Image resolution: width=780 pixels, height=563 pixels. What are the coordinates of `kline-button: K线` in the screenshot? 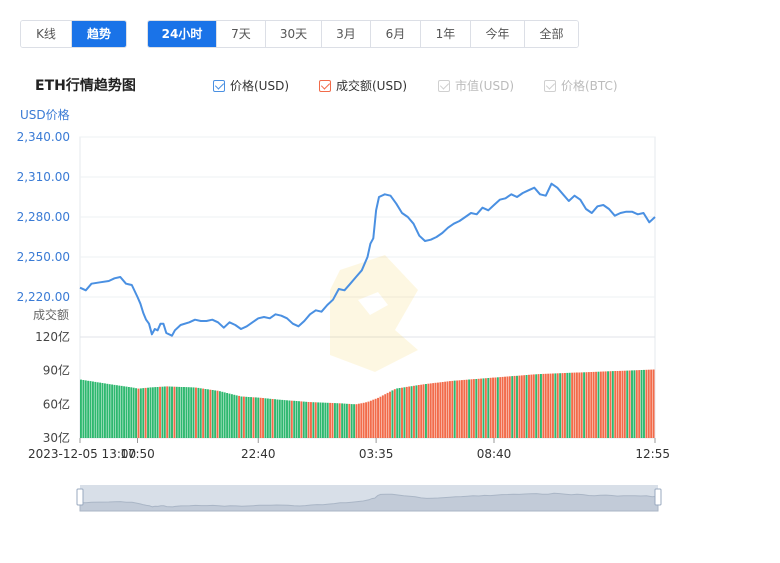 It's located at (46, 34).